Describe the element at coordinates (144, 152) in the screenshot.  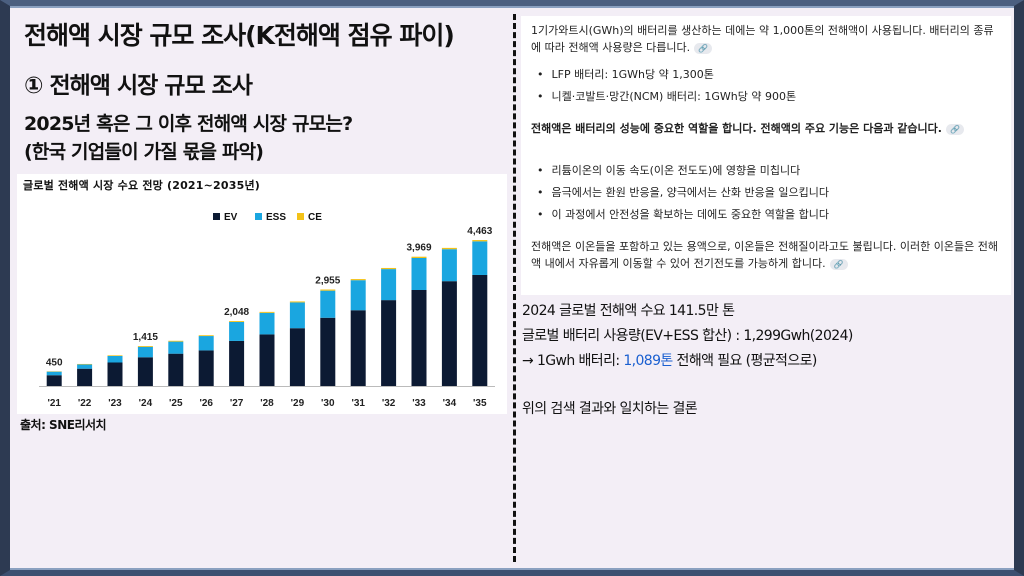
I see `question-line-2: (한국 기업들이 가질 몫을 파악)` at that location.